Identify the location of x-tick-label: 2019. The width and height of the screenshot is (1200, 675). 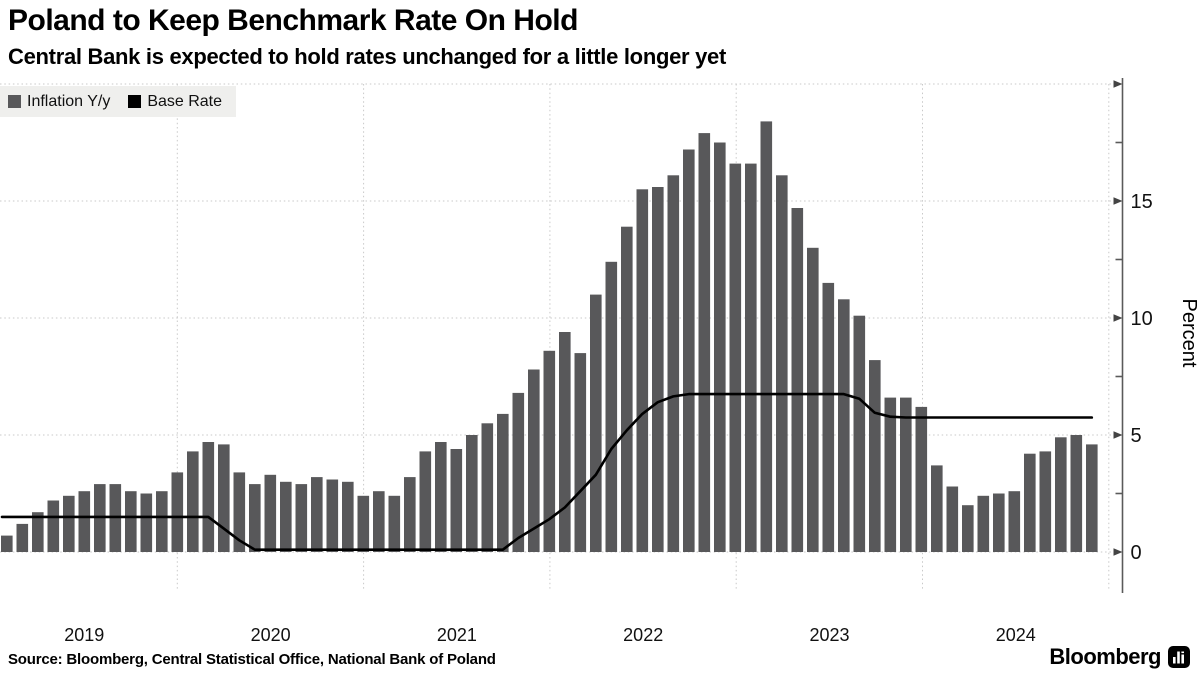
(84, 635).